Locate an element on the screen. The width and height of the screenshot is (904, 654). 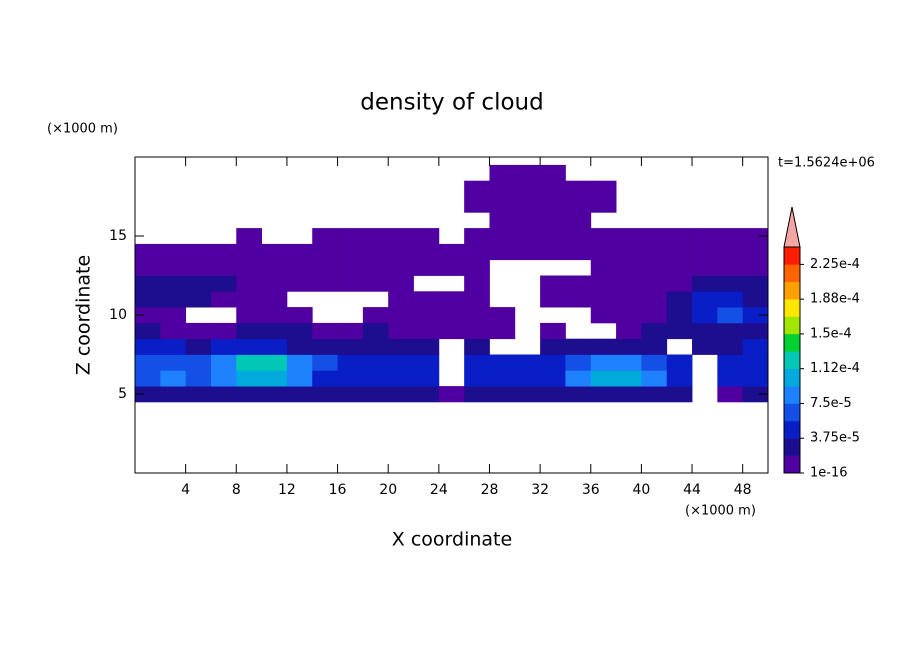
y-unit: (×1000 m) is located at coordinates (82, 129).